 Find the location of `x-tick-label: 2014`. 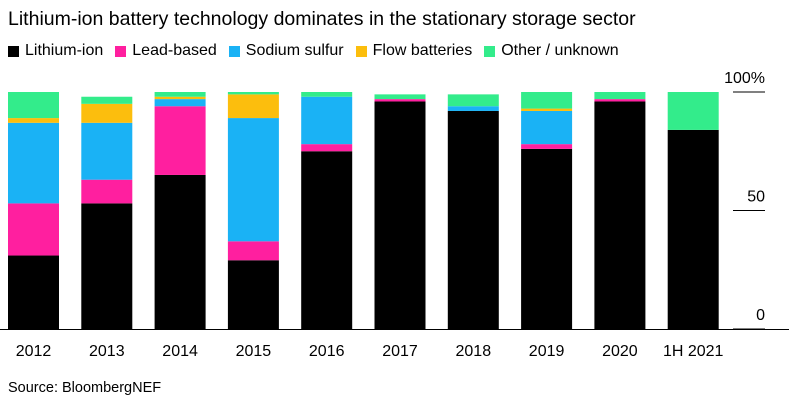

x-tick-label: 2014 is located at coordinates (180, 351).